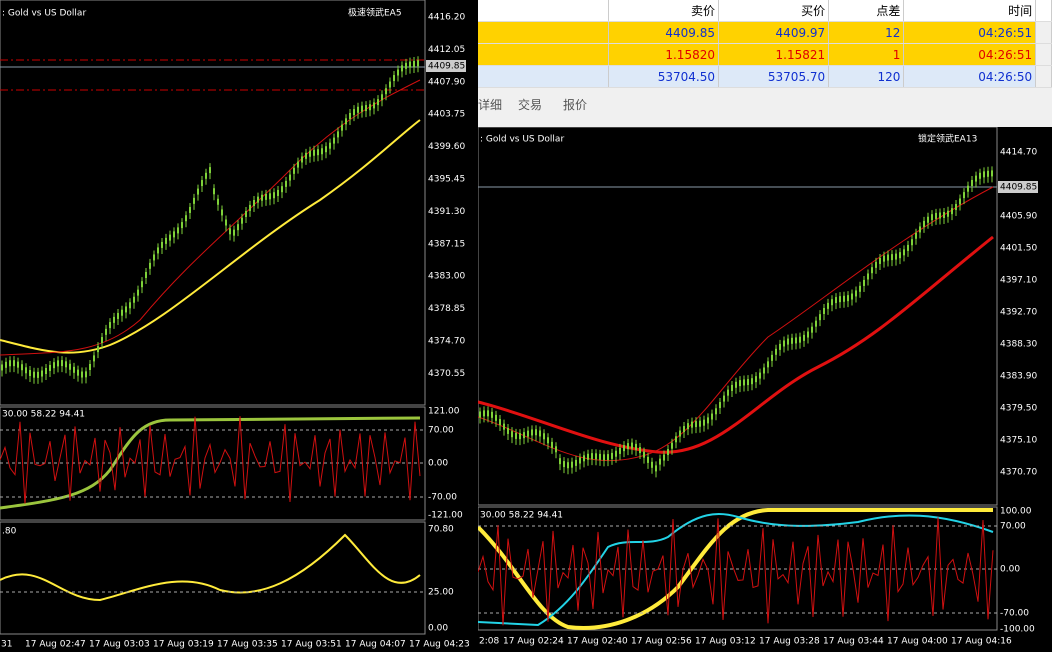  What do you see at coordinates (444, 412) in the screenshot?
I see `level-label: 121.00` at bounding box center [444, 412].